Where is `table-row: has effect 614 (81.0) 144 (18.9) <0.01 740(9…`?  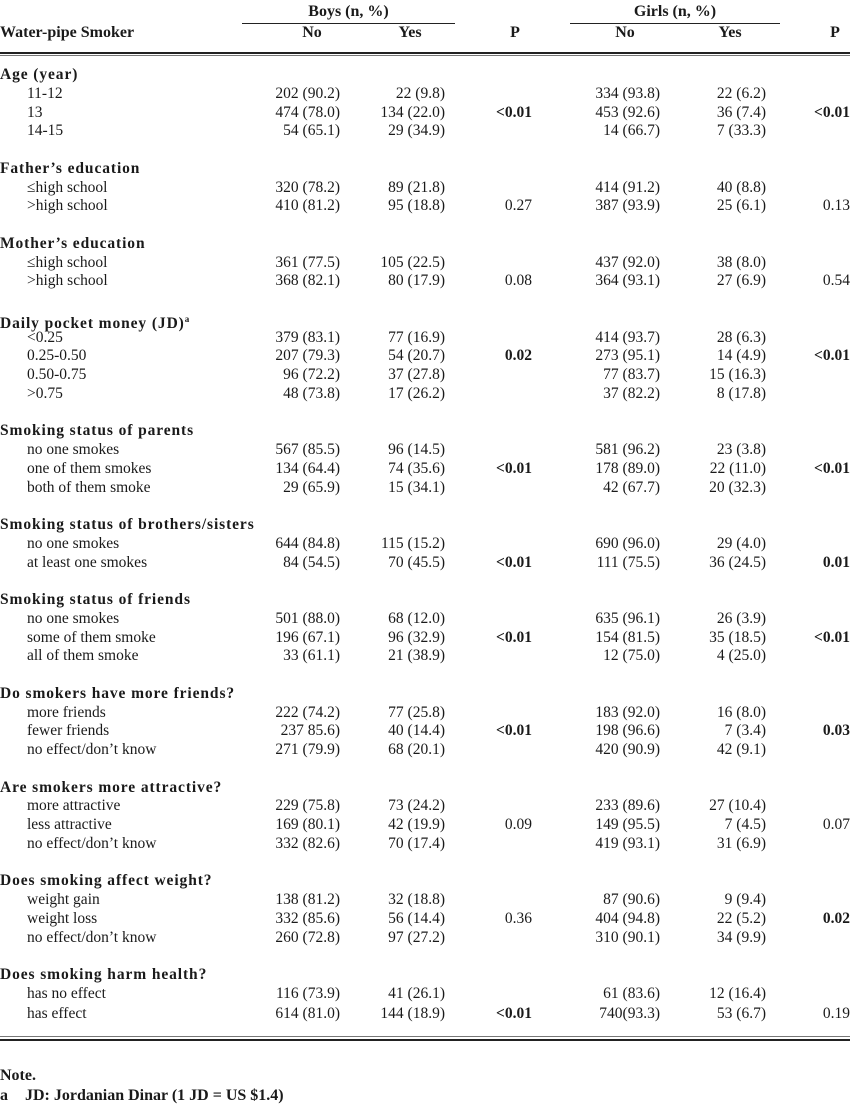 table-row: has effect 614 (81.0) 144 (18.9) <0.01 740(9… is located at coordinates (425, 1014).